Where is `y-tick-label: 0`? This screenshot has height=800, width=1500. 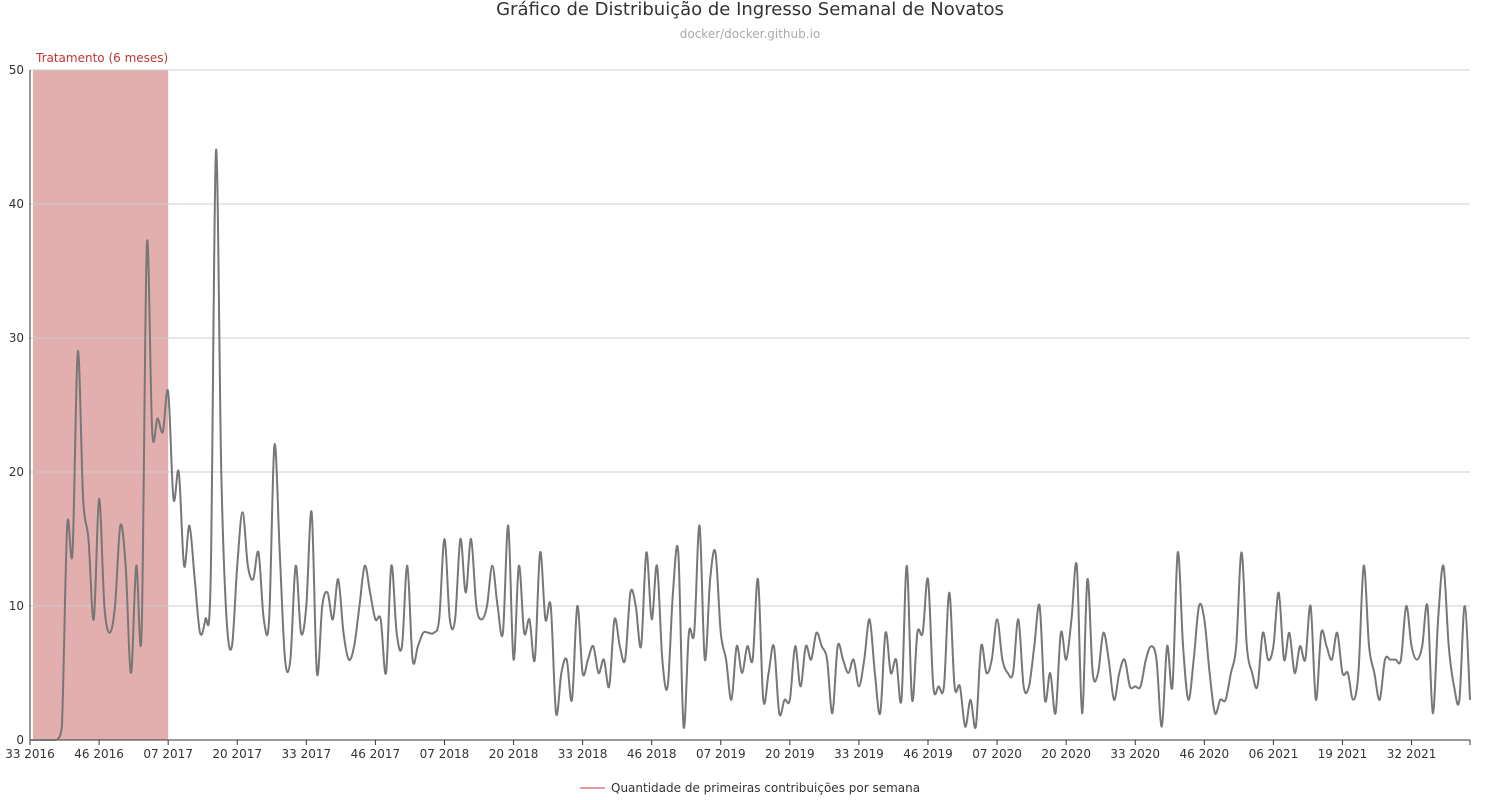 y-tick-label: 0 is located at coordinates (20, 740).